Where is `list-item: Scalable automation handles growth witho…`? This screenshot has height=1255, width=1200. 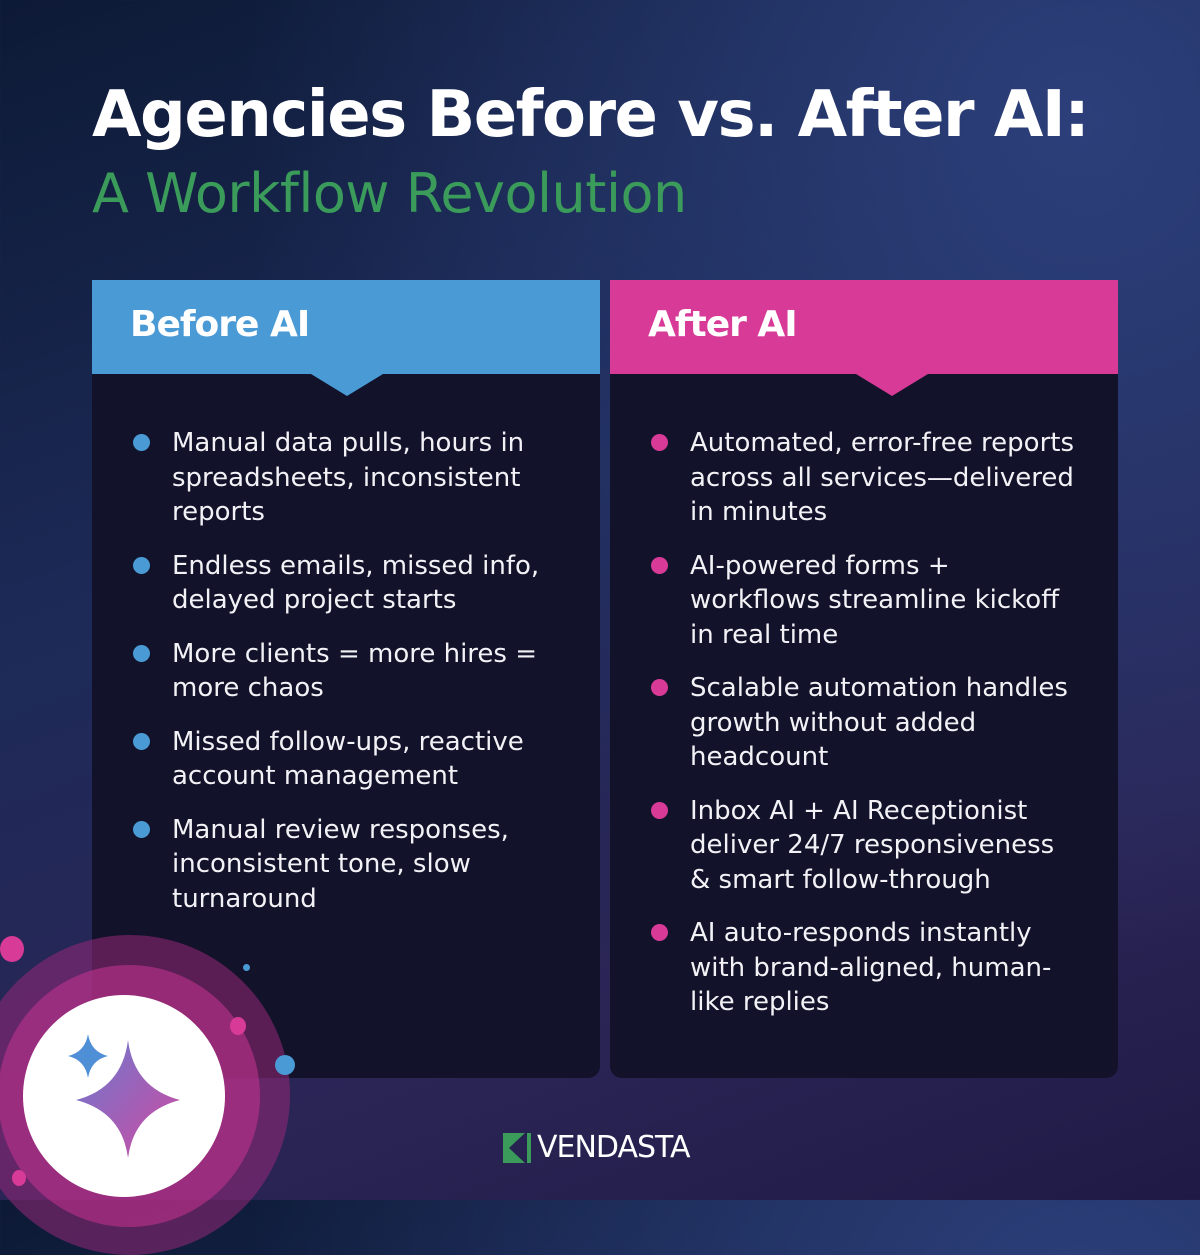
list-item: Scalable automation handles growth witho… is located at coordinates (864, 723).